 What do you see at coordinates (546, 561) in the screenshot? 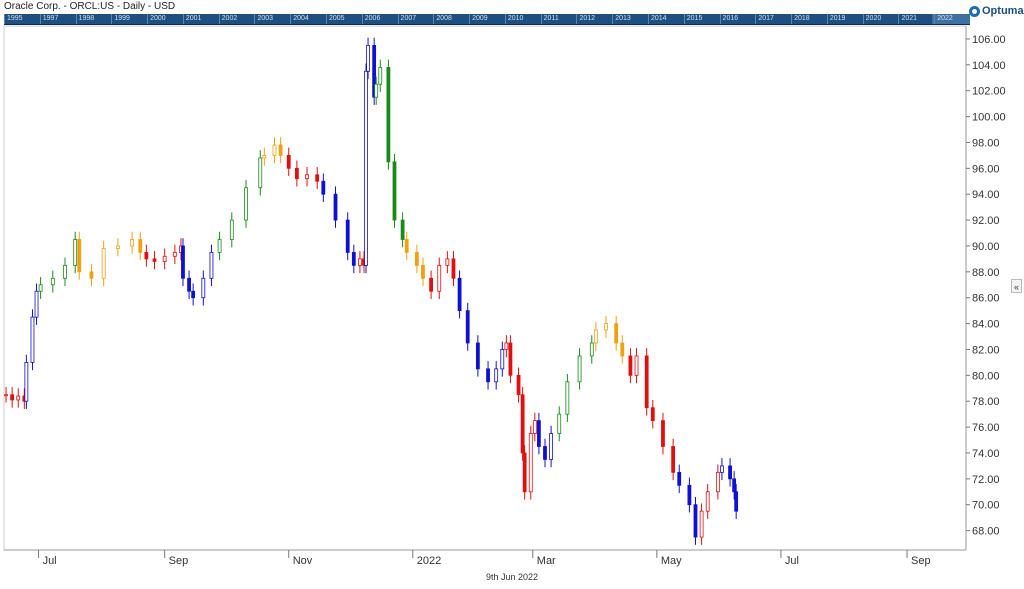
I see `x-tick-label: Mar` at bounding box center [546, 561].